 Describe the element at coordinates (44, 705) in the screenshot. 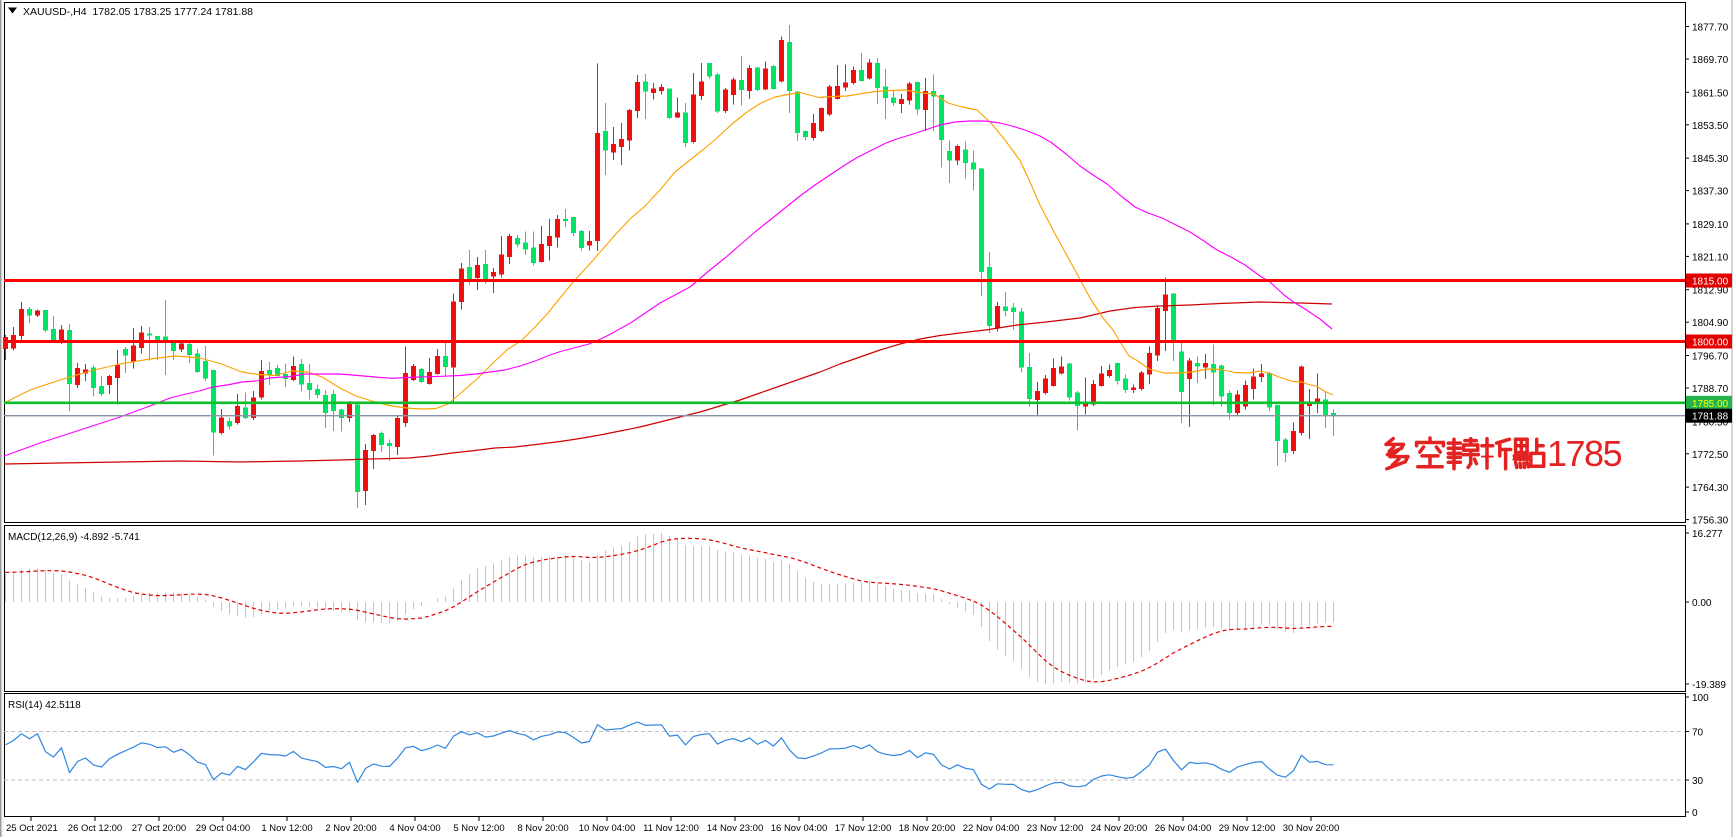

I see `svg-text: RSI(14) 42.5118` at that location.